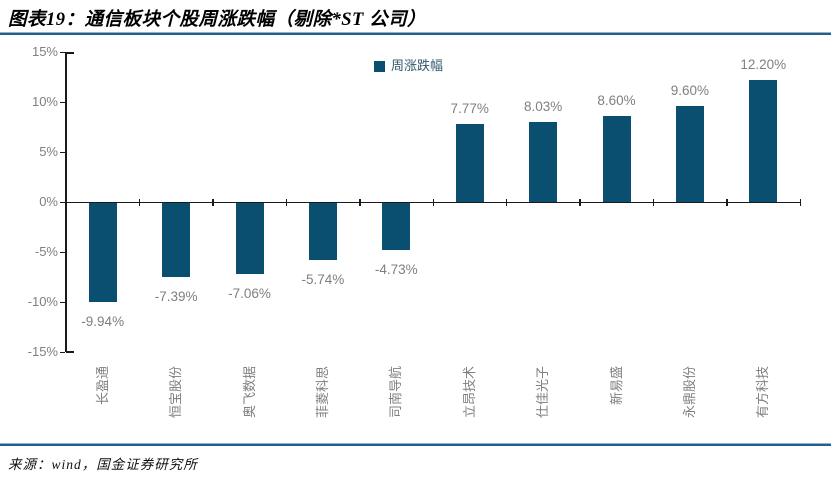 This screenshot has height=478, width=831. What do you see at coordinates (469, 109) in the screenshot?
I see `value-label: 7.77%` at bounding box center [469, 109].